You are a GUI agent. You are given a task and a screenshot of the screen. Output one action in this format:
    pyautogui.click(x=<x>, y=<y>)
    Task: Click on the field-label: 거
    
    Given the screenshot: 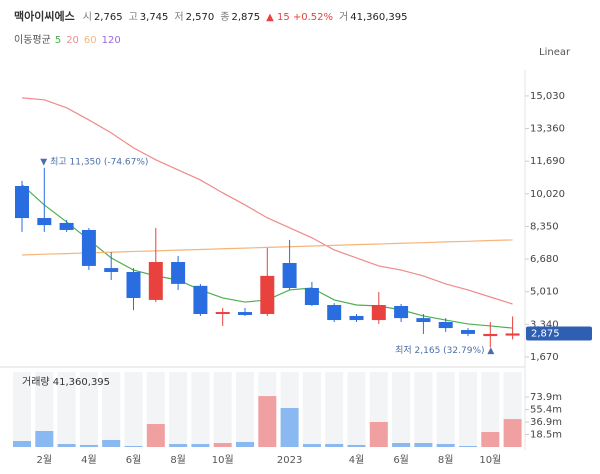 What is the action you would take?
    pyautogui.click(x=343, y=17)
    